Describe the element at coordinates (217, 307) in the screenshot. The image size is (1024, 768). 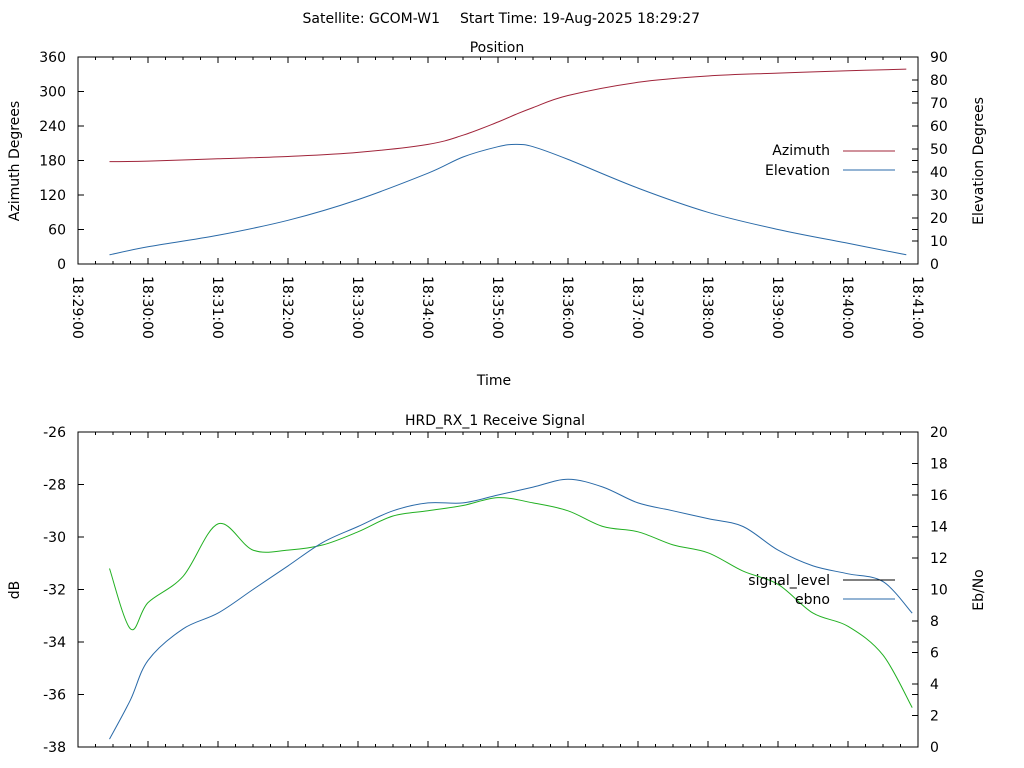
I see `x-tick-label: 18:31:00` at that location.